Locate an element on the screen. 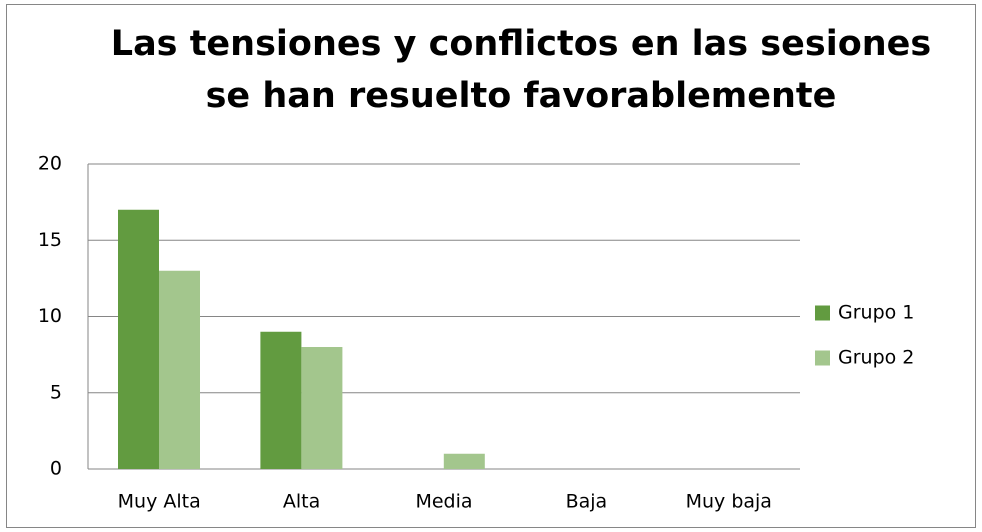 Image resolution: width=982 pixels, height=532 pixels. y-tick-label: 20 is located at coordinates (50, 164).